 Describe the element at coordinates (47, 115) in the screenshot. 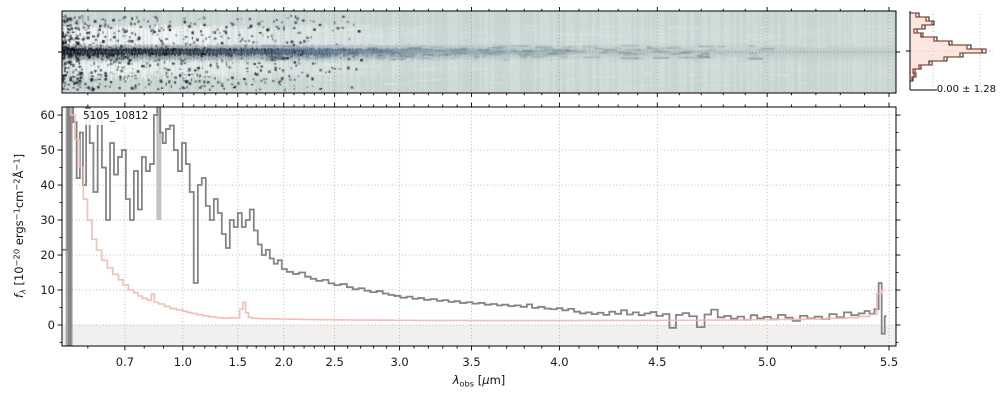

I see `y-tick-label: 60` at that location.